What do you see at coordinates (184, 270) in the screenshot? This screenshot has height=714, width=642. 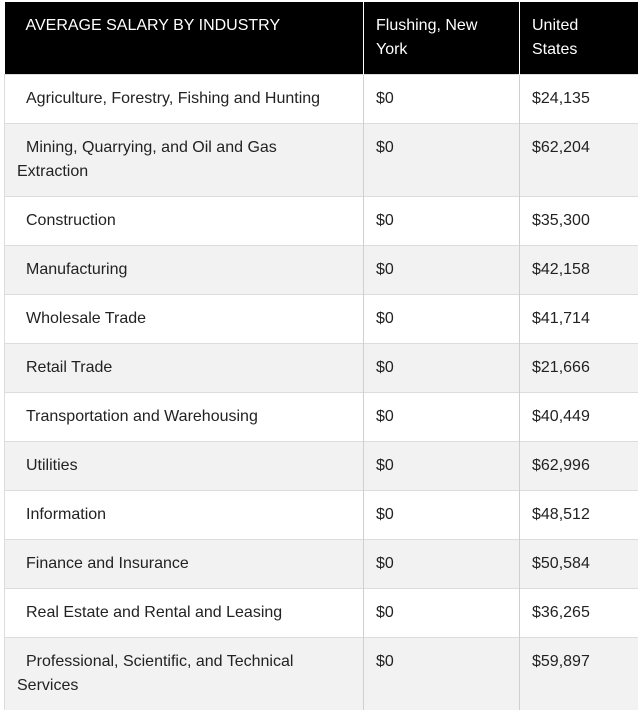 I see `industry-cell: Manufacturing` at bounding box center [184, 270].